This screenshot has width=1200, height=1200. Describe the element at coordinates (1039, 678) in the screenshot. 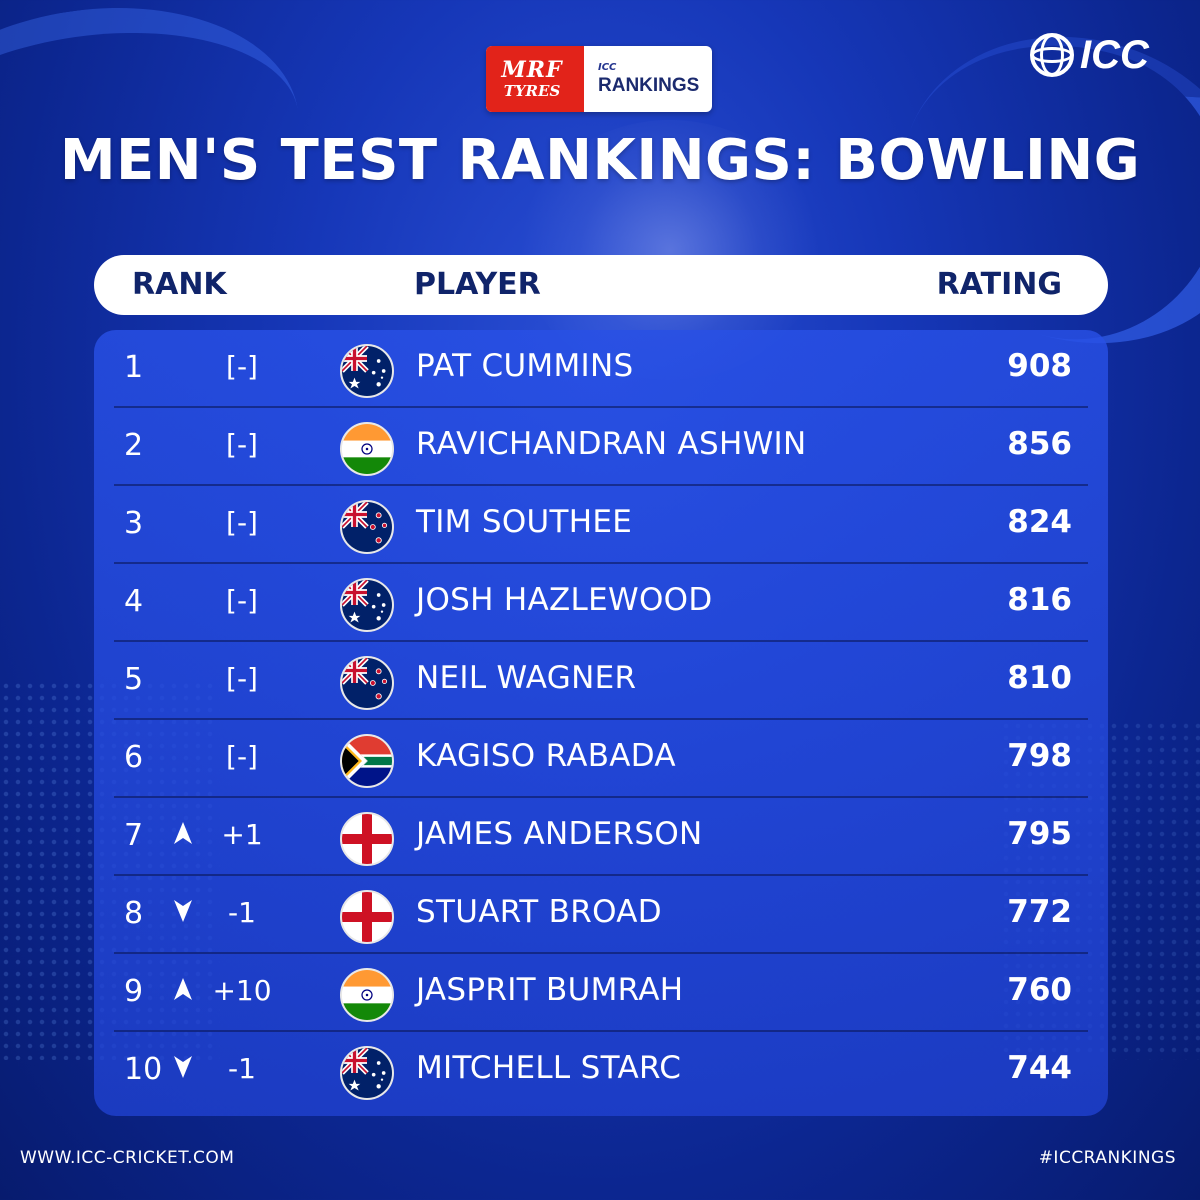

I see `player-rating: 810` at that location.